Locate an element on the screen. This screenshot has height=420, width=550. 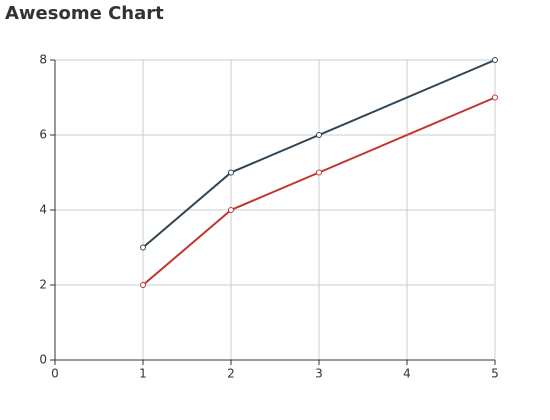
y-tick-label: 2 is located at coordinates (43, 285).